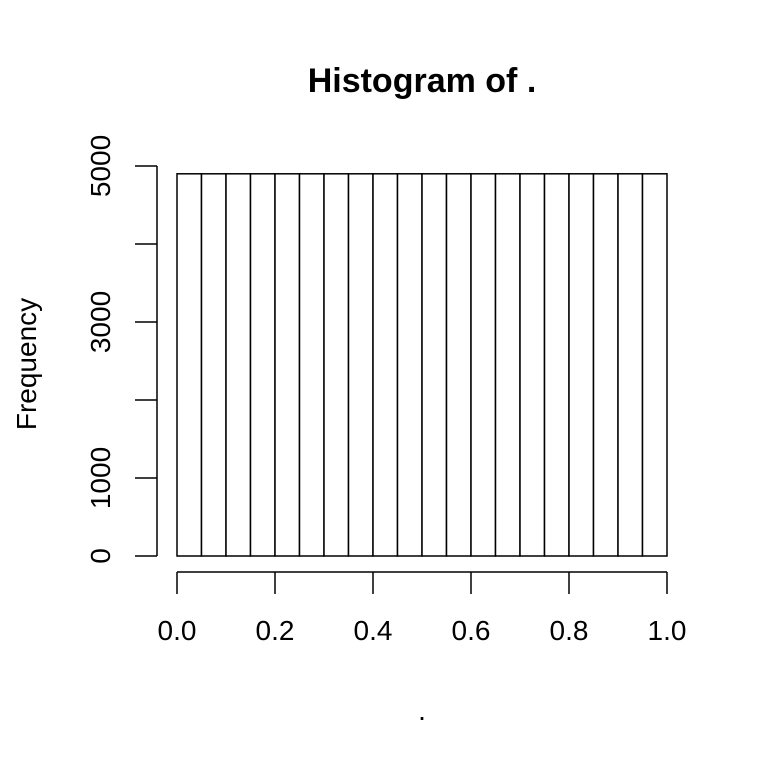  What do you see at coordinates (275, 630) in the screenshot?
I see `x-tick-label: 0.2` at bounding box center [275, 630].